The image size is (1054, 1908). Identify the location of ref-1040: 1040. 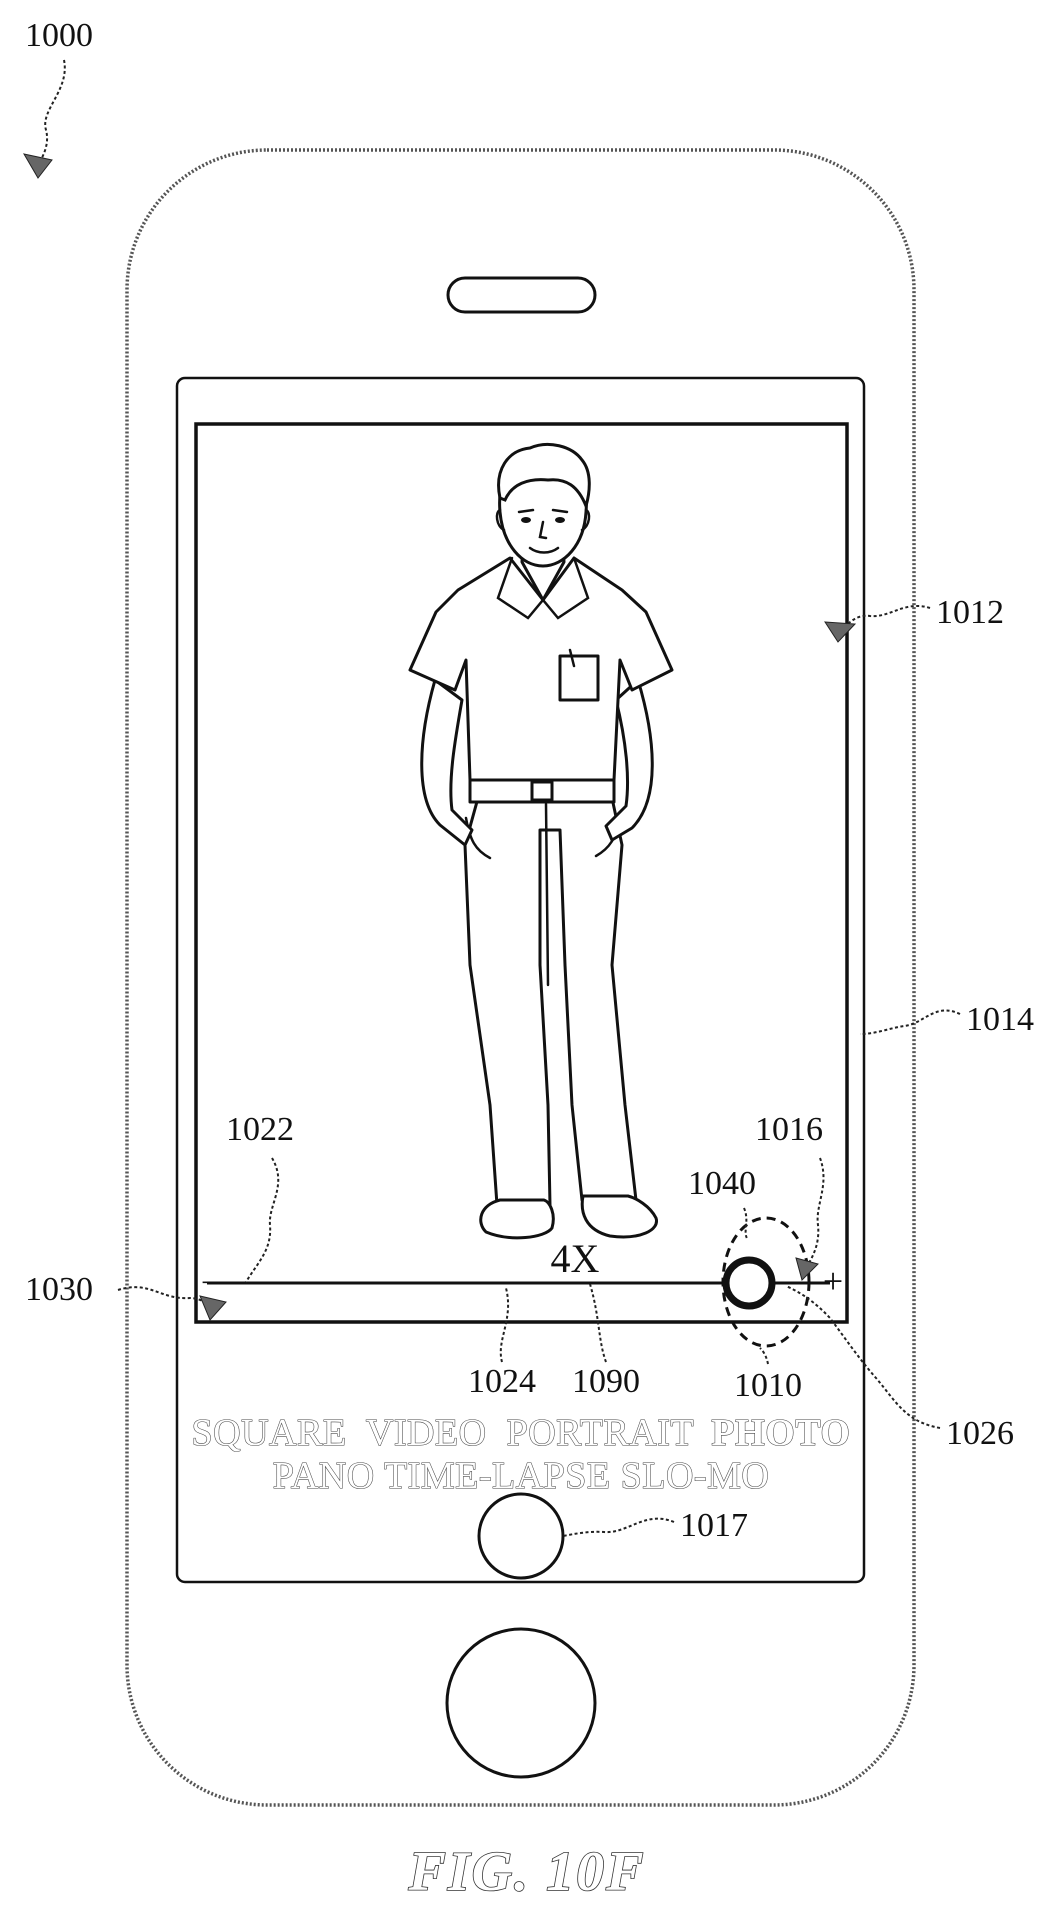
(722, 1183).